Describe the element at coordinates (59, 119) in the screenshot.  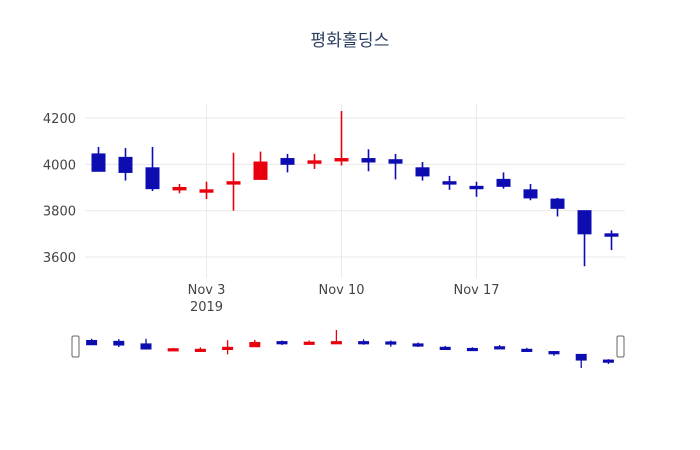
I see `y-axis-tick-4200: 4200` at that location.